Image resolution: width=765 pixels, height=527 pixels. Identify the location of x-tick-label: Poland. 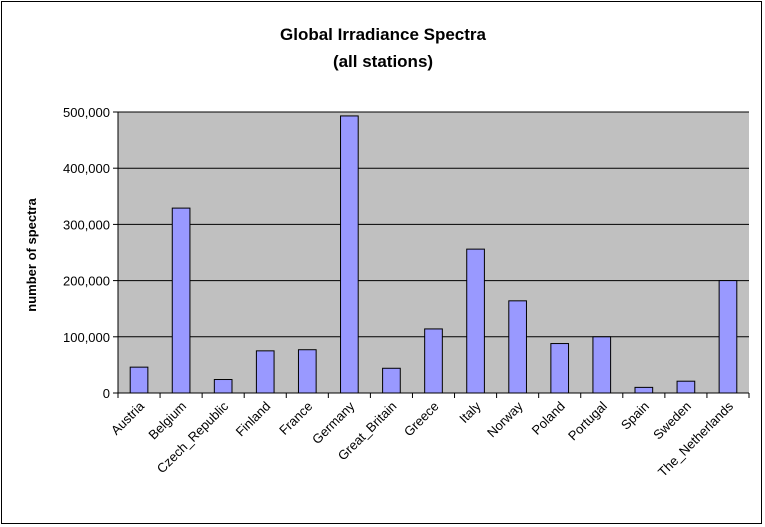
(548, 418).